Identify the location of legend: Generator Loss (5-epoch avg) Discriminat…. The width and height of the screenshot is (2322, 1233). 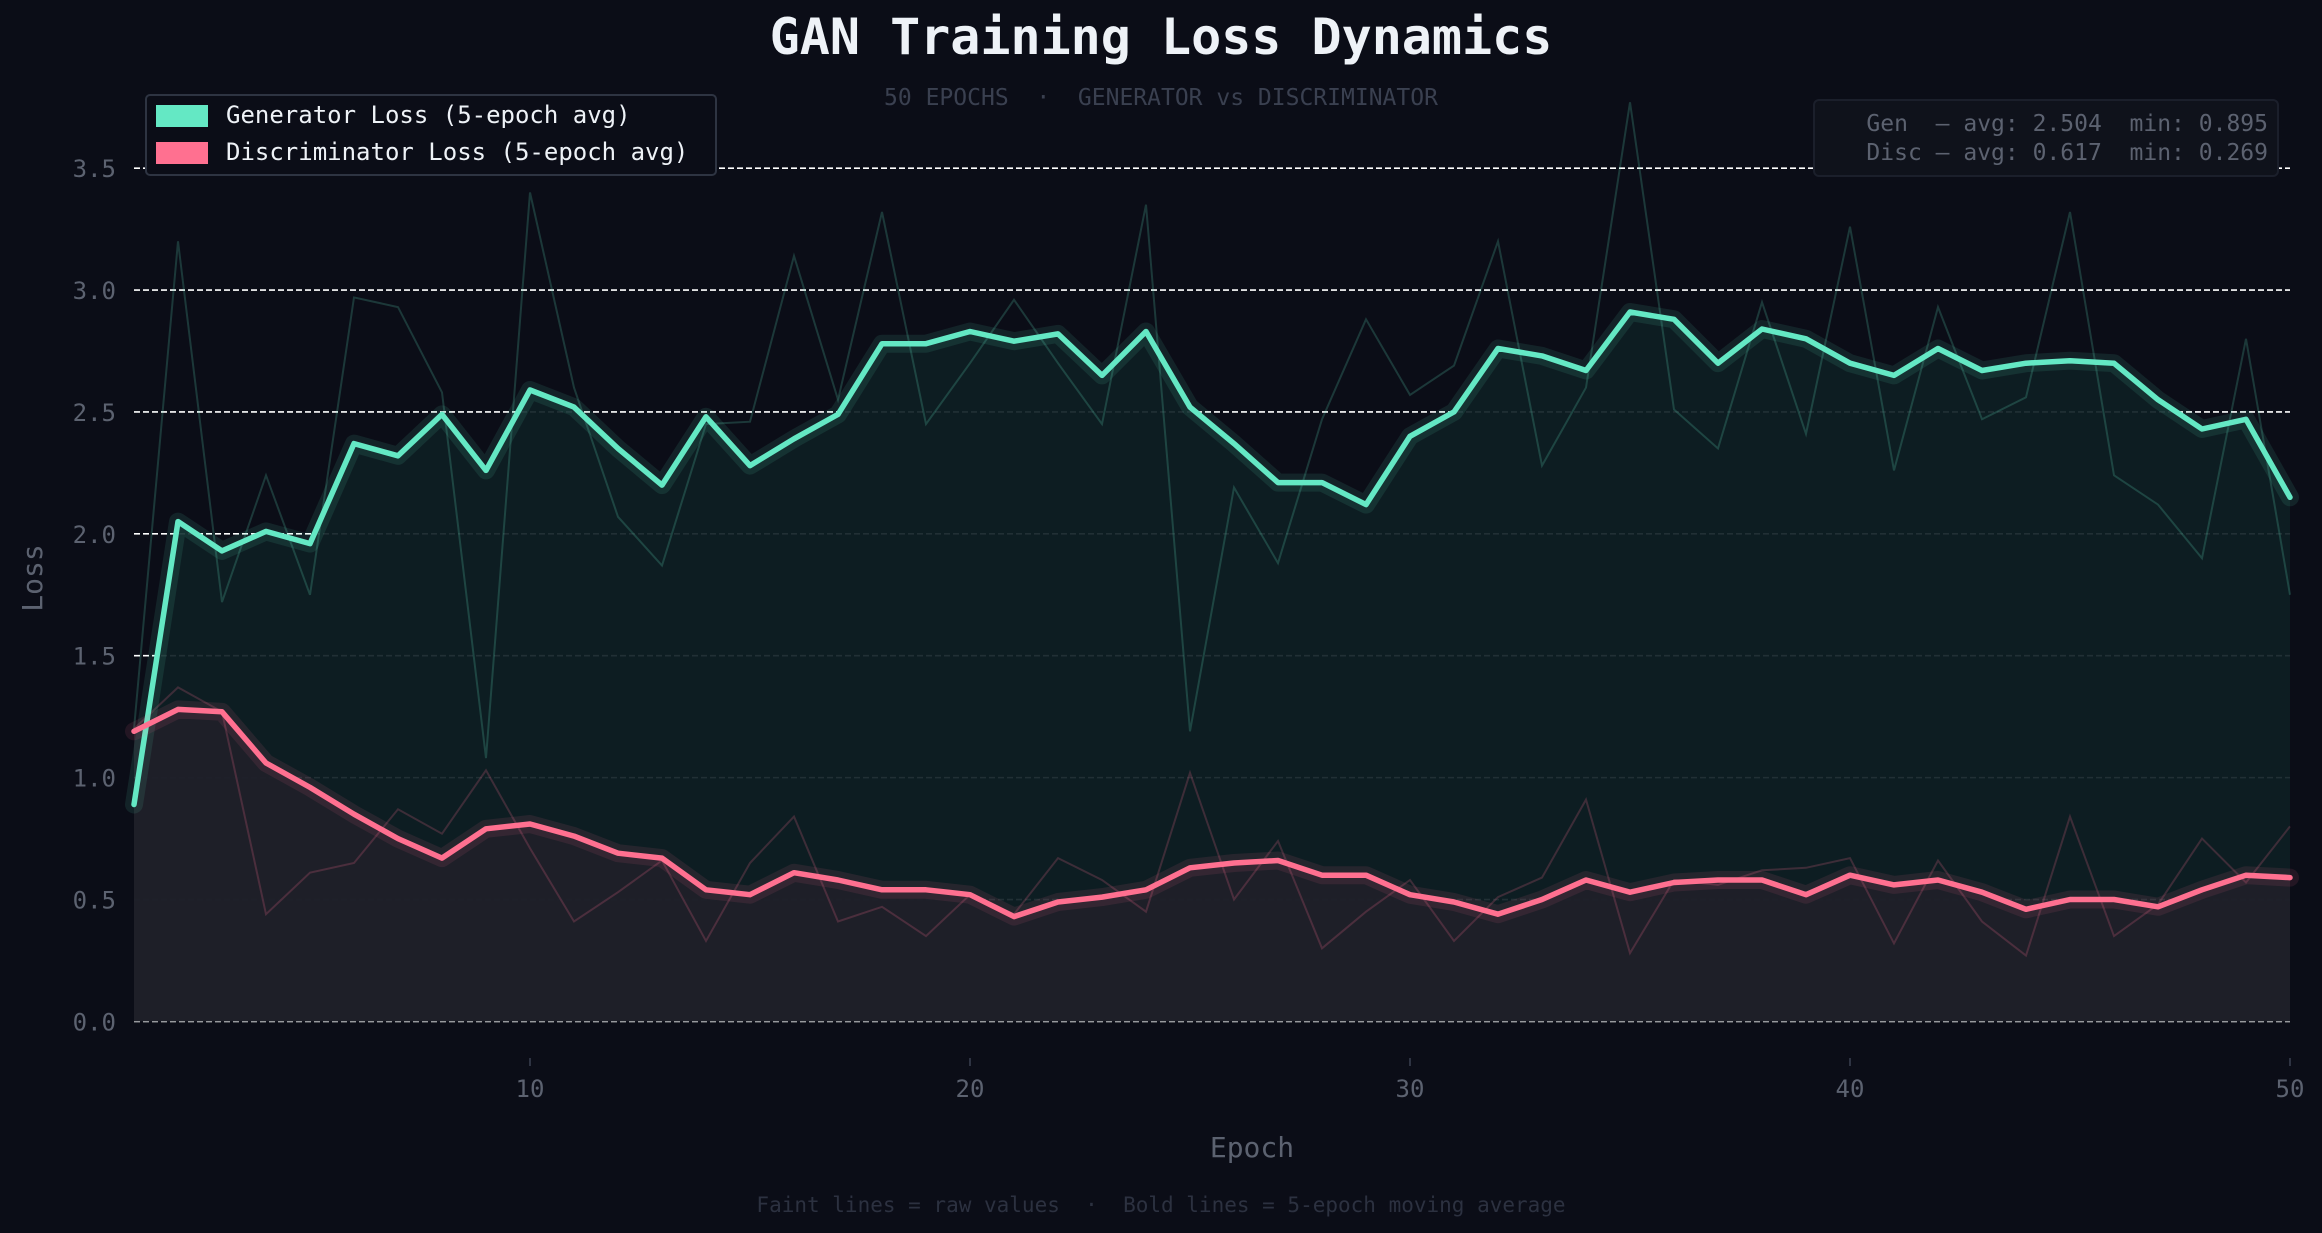
(431, 135).